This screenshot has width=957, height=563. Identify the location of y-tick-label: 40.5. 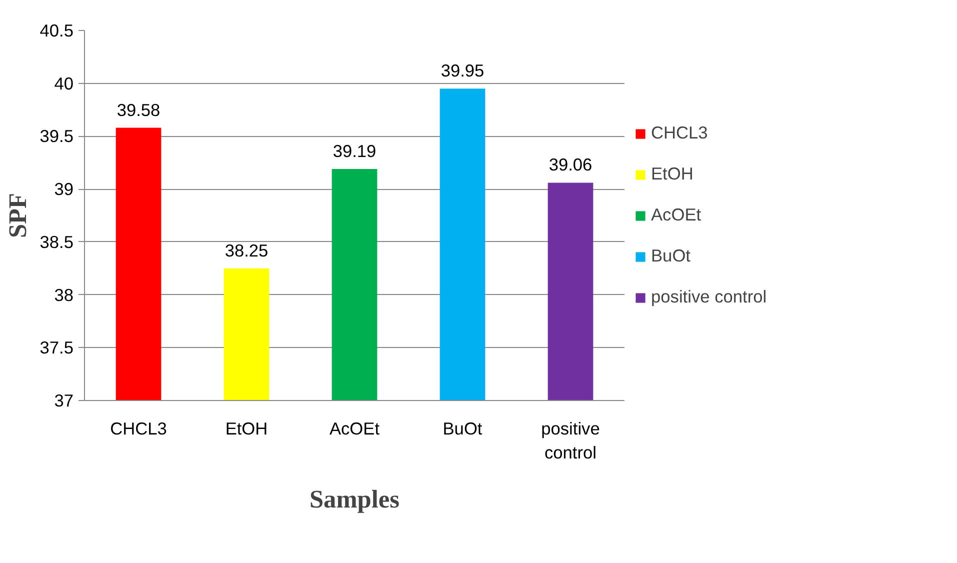
(57, 30).